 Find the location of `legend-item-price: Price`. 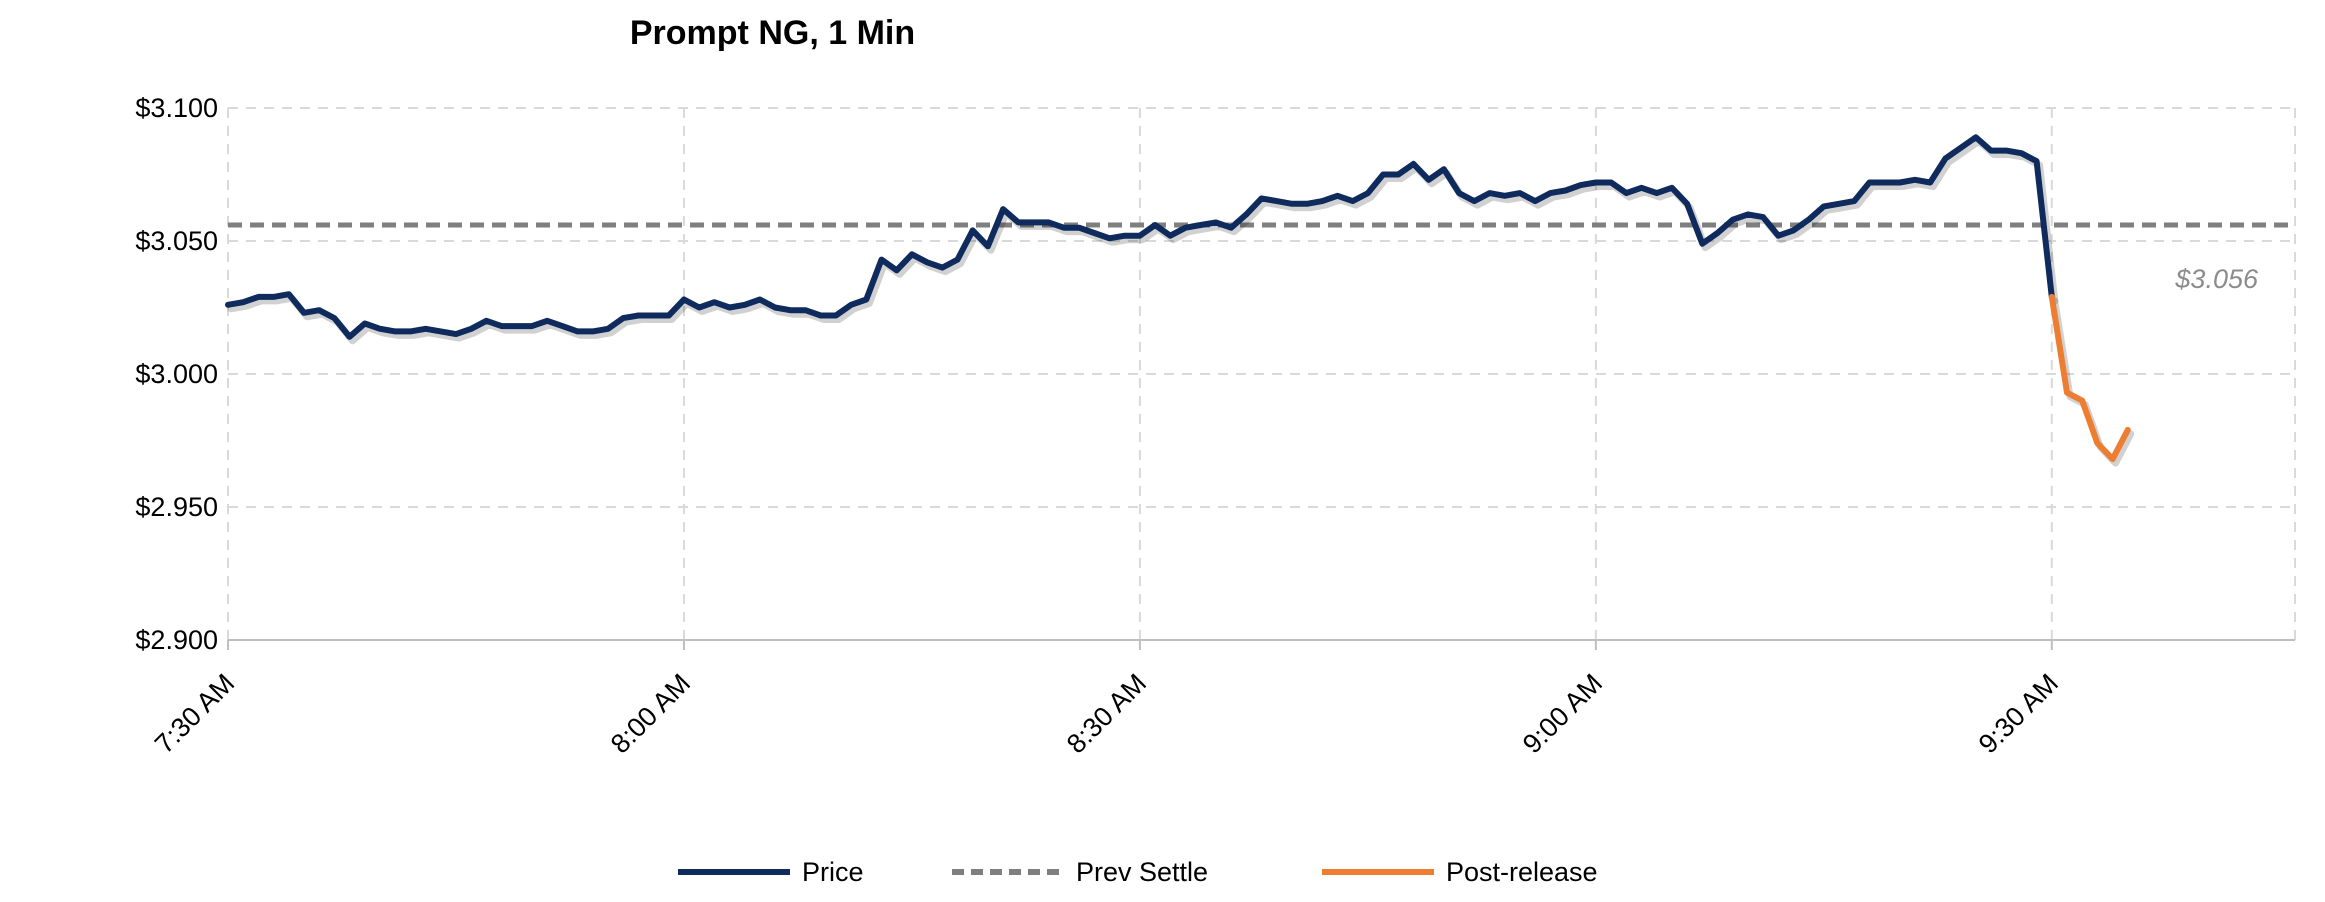

legend-item-price: Price is located at coordinates (771, 872).